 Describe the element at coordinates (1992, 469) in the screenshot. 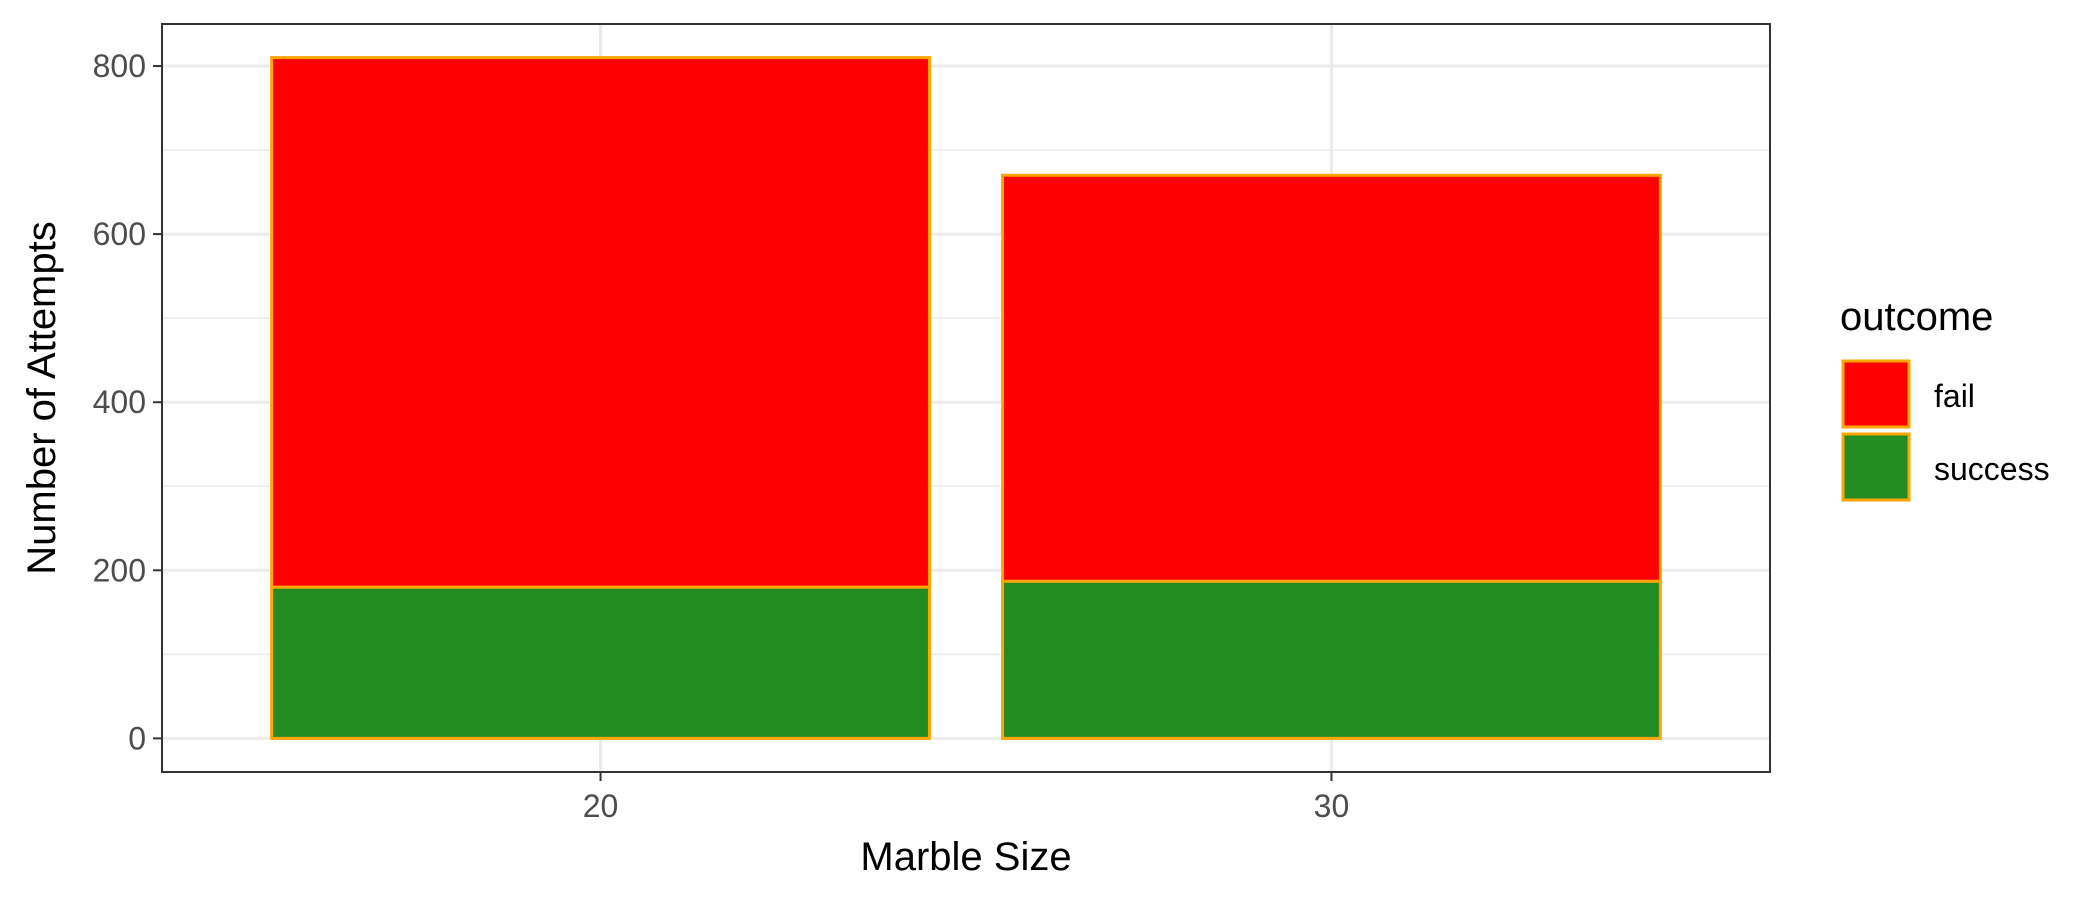

I see `legend-label-success: success` at that location.